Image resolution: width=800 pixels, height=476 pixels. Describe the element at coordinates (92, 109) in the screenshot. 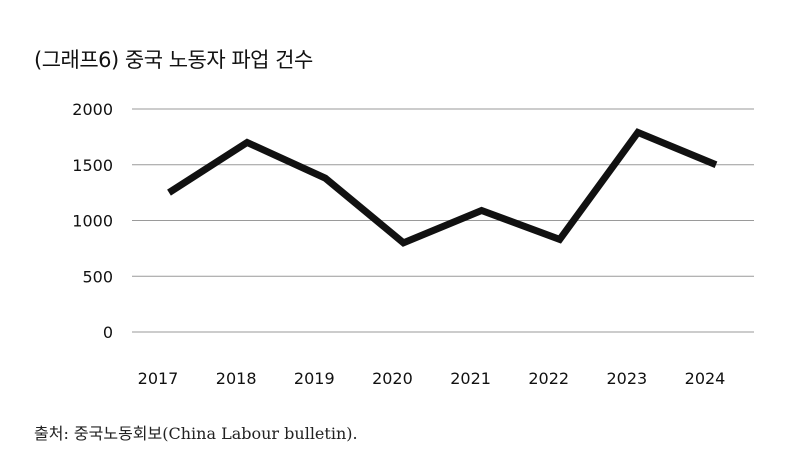

I see `y-tick-label: 2000` at that location.